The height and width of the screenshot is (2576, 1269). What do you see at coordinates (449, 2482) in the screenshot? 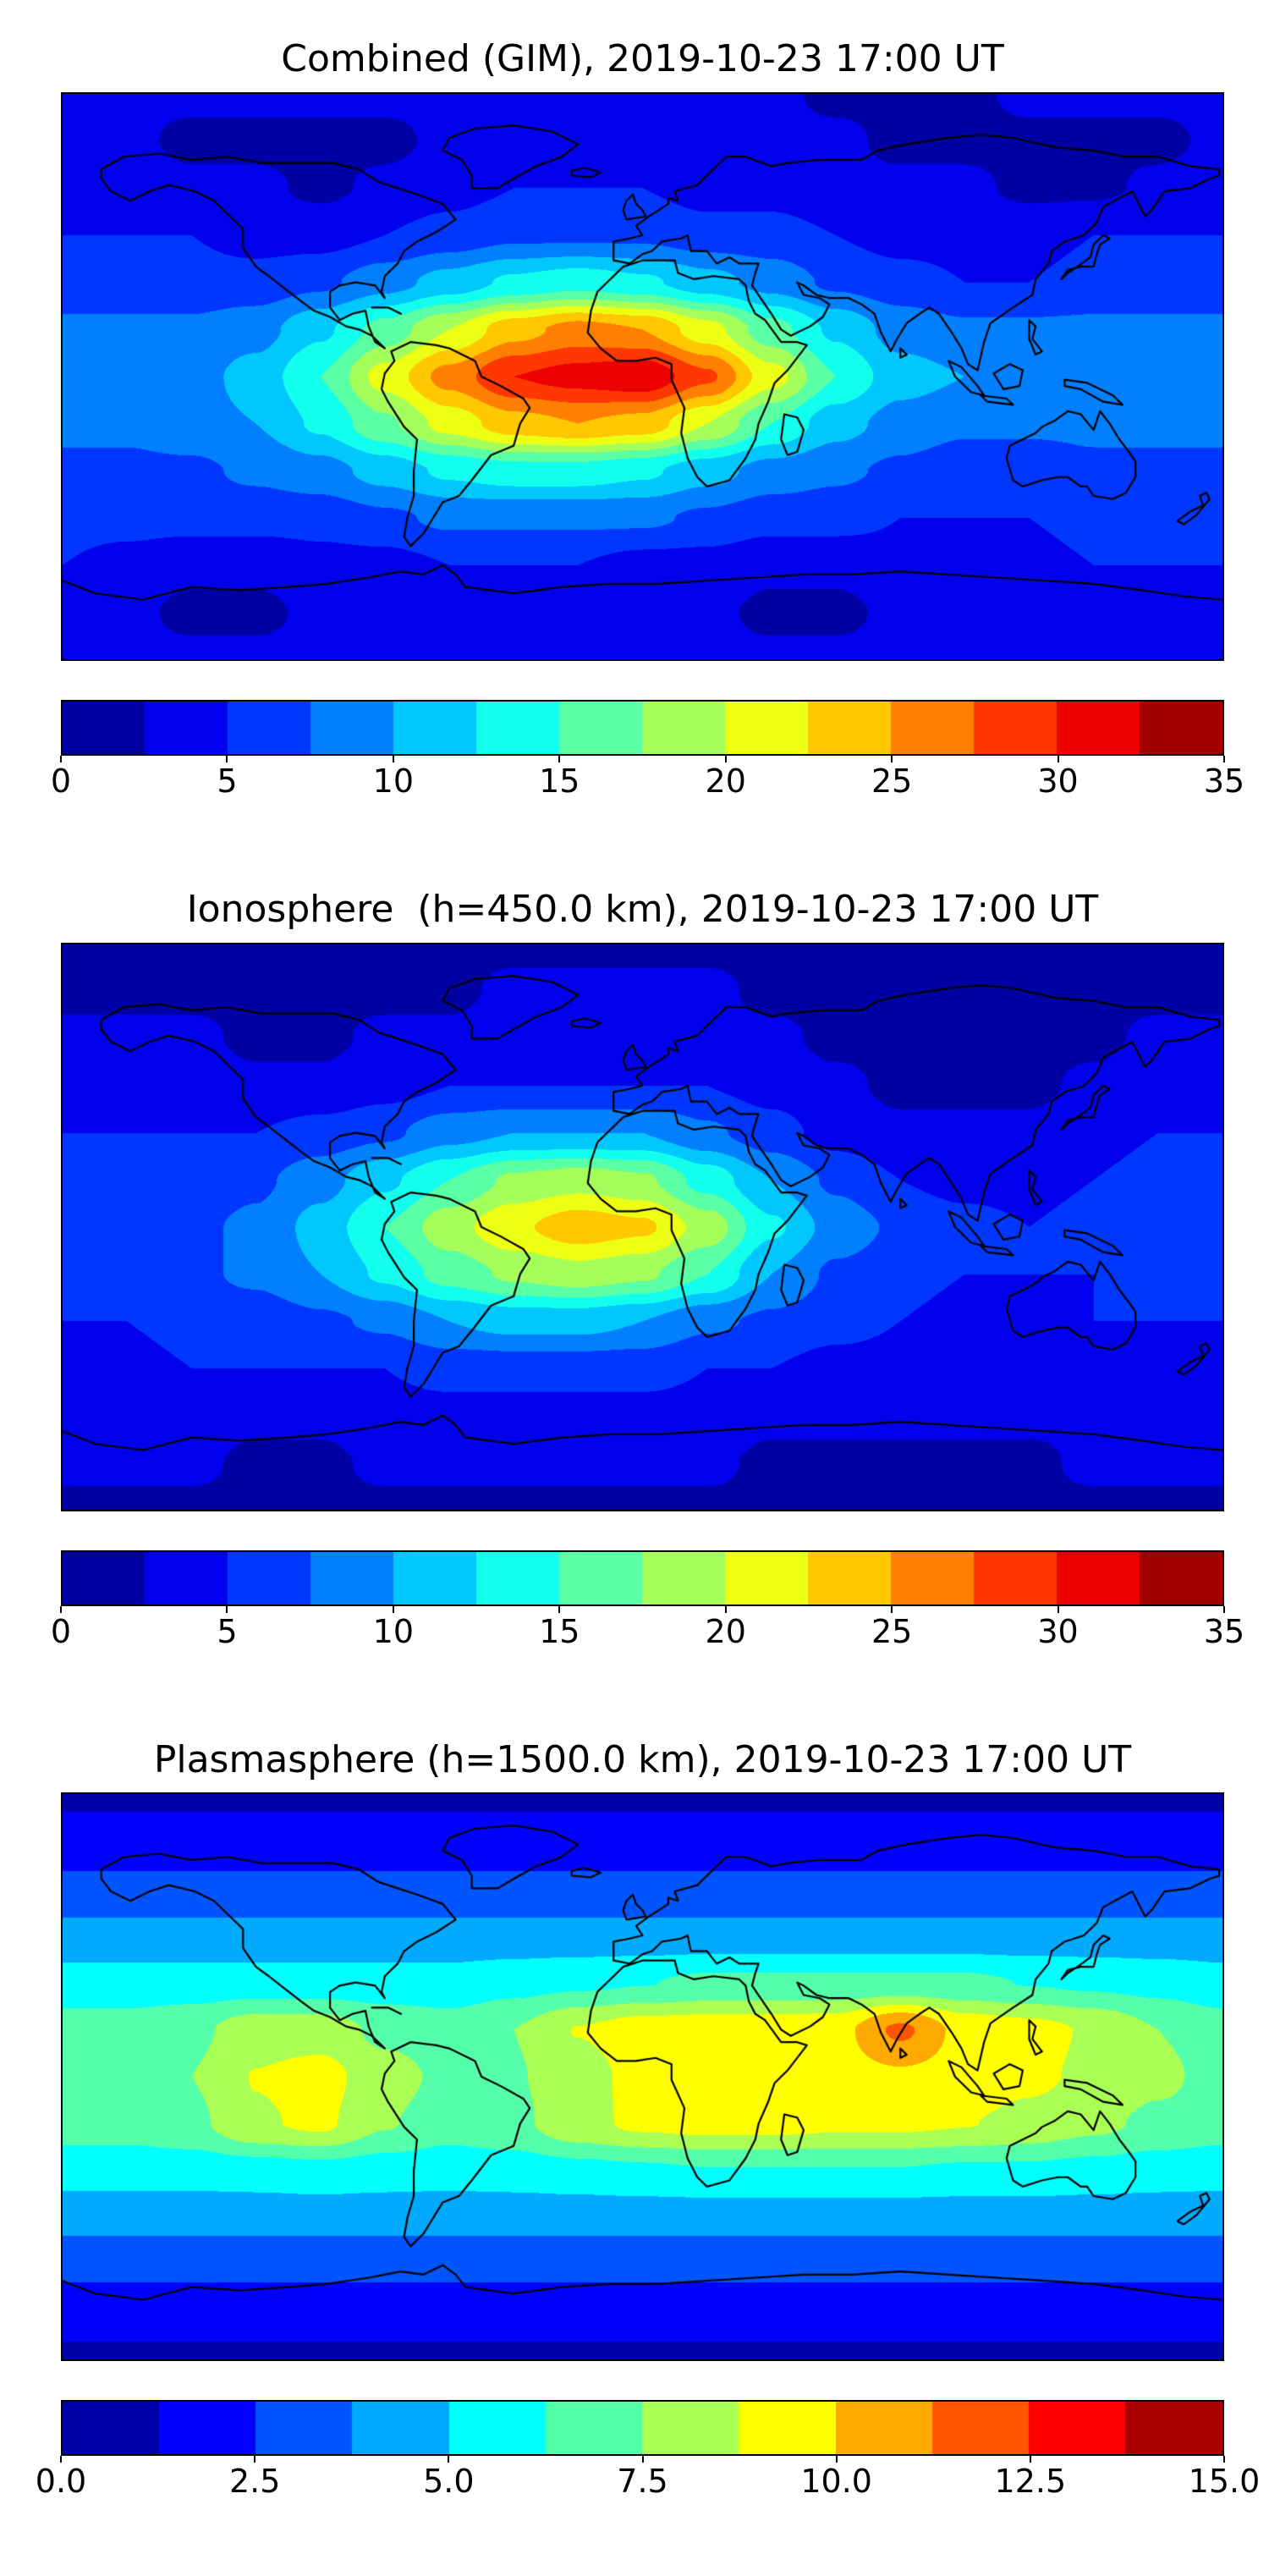
I see `colorbar-tick-label: 5.0` at bounding box center [449, 2482].